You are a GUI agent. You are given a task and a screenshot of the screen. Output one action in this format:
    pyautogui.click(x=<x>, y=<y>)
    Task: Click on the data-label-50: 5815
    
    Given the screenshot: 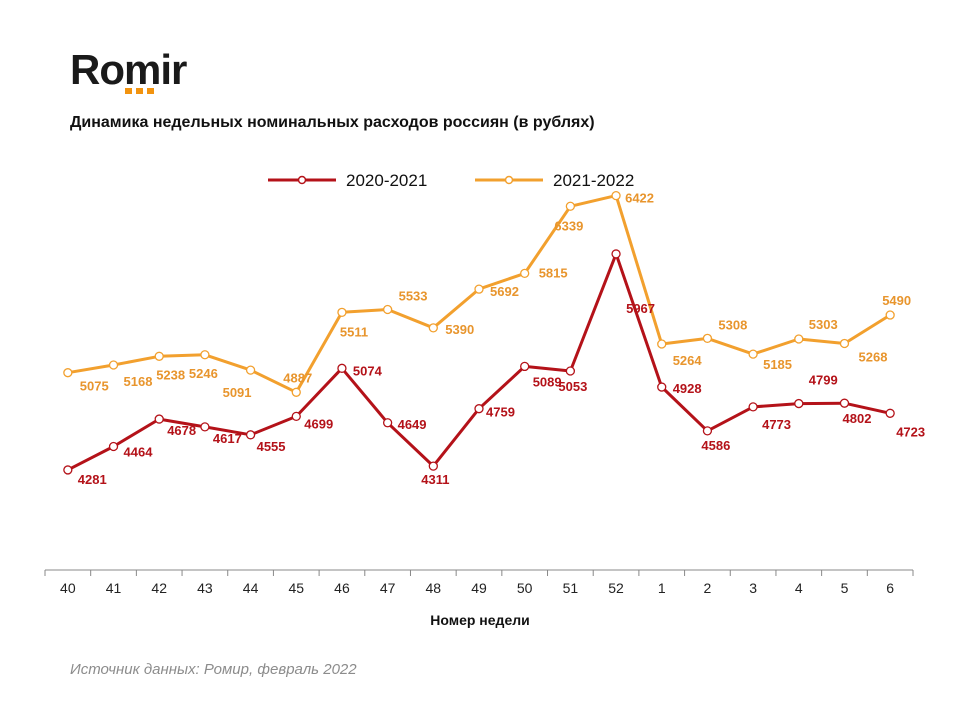 What is the action you would take?
    pyautogui.click(x=553, y=272)
    